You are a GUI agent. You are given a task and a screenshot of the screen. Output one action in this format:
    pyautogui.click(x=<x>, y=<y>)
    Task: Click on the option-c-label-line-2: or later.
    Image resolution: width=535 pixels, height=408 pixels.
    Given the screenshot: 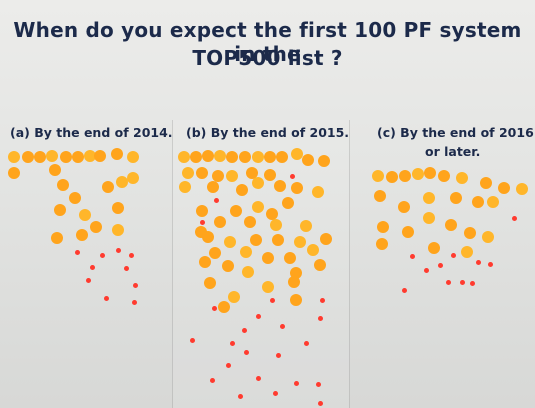 What is the action you would take?
    pyautogui.click(x=453, y=151)
    